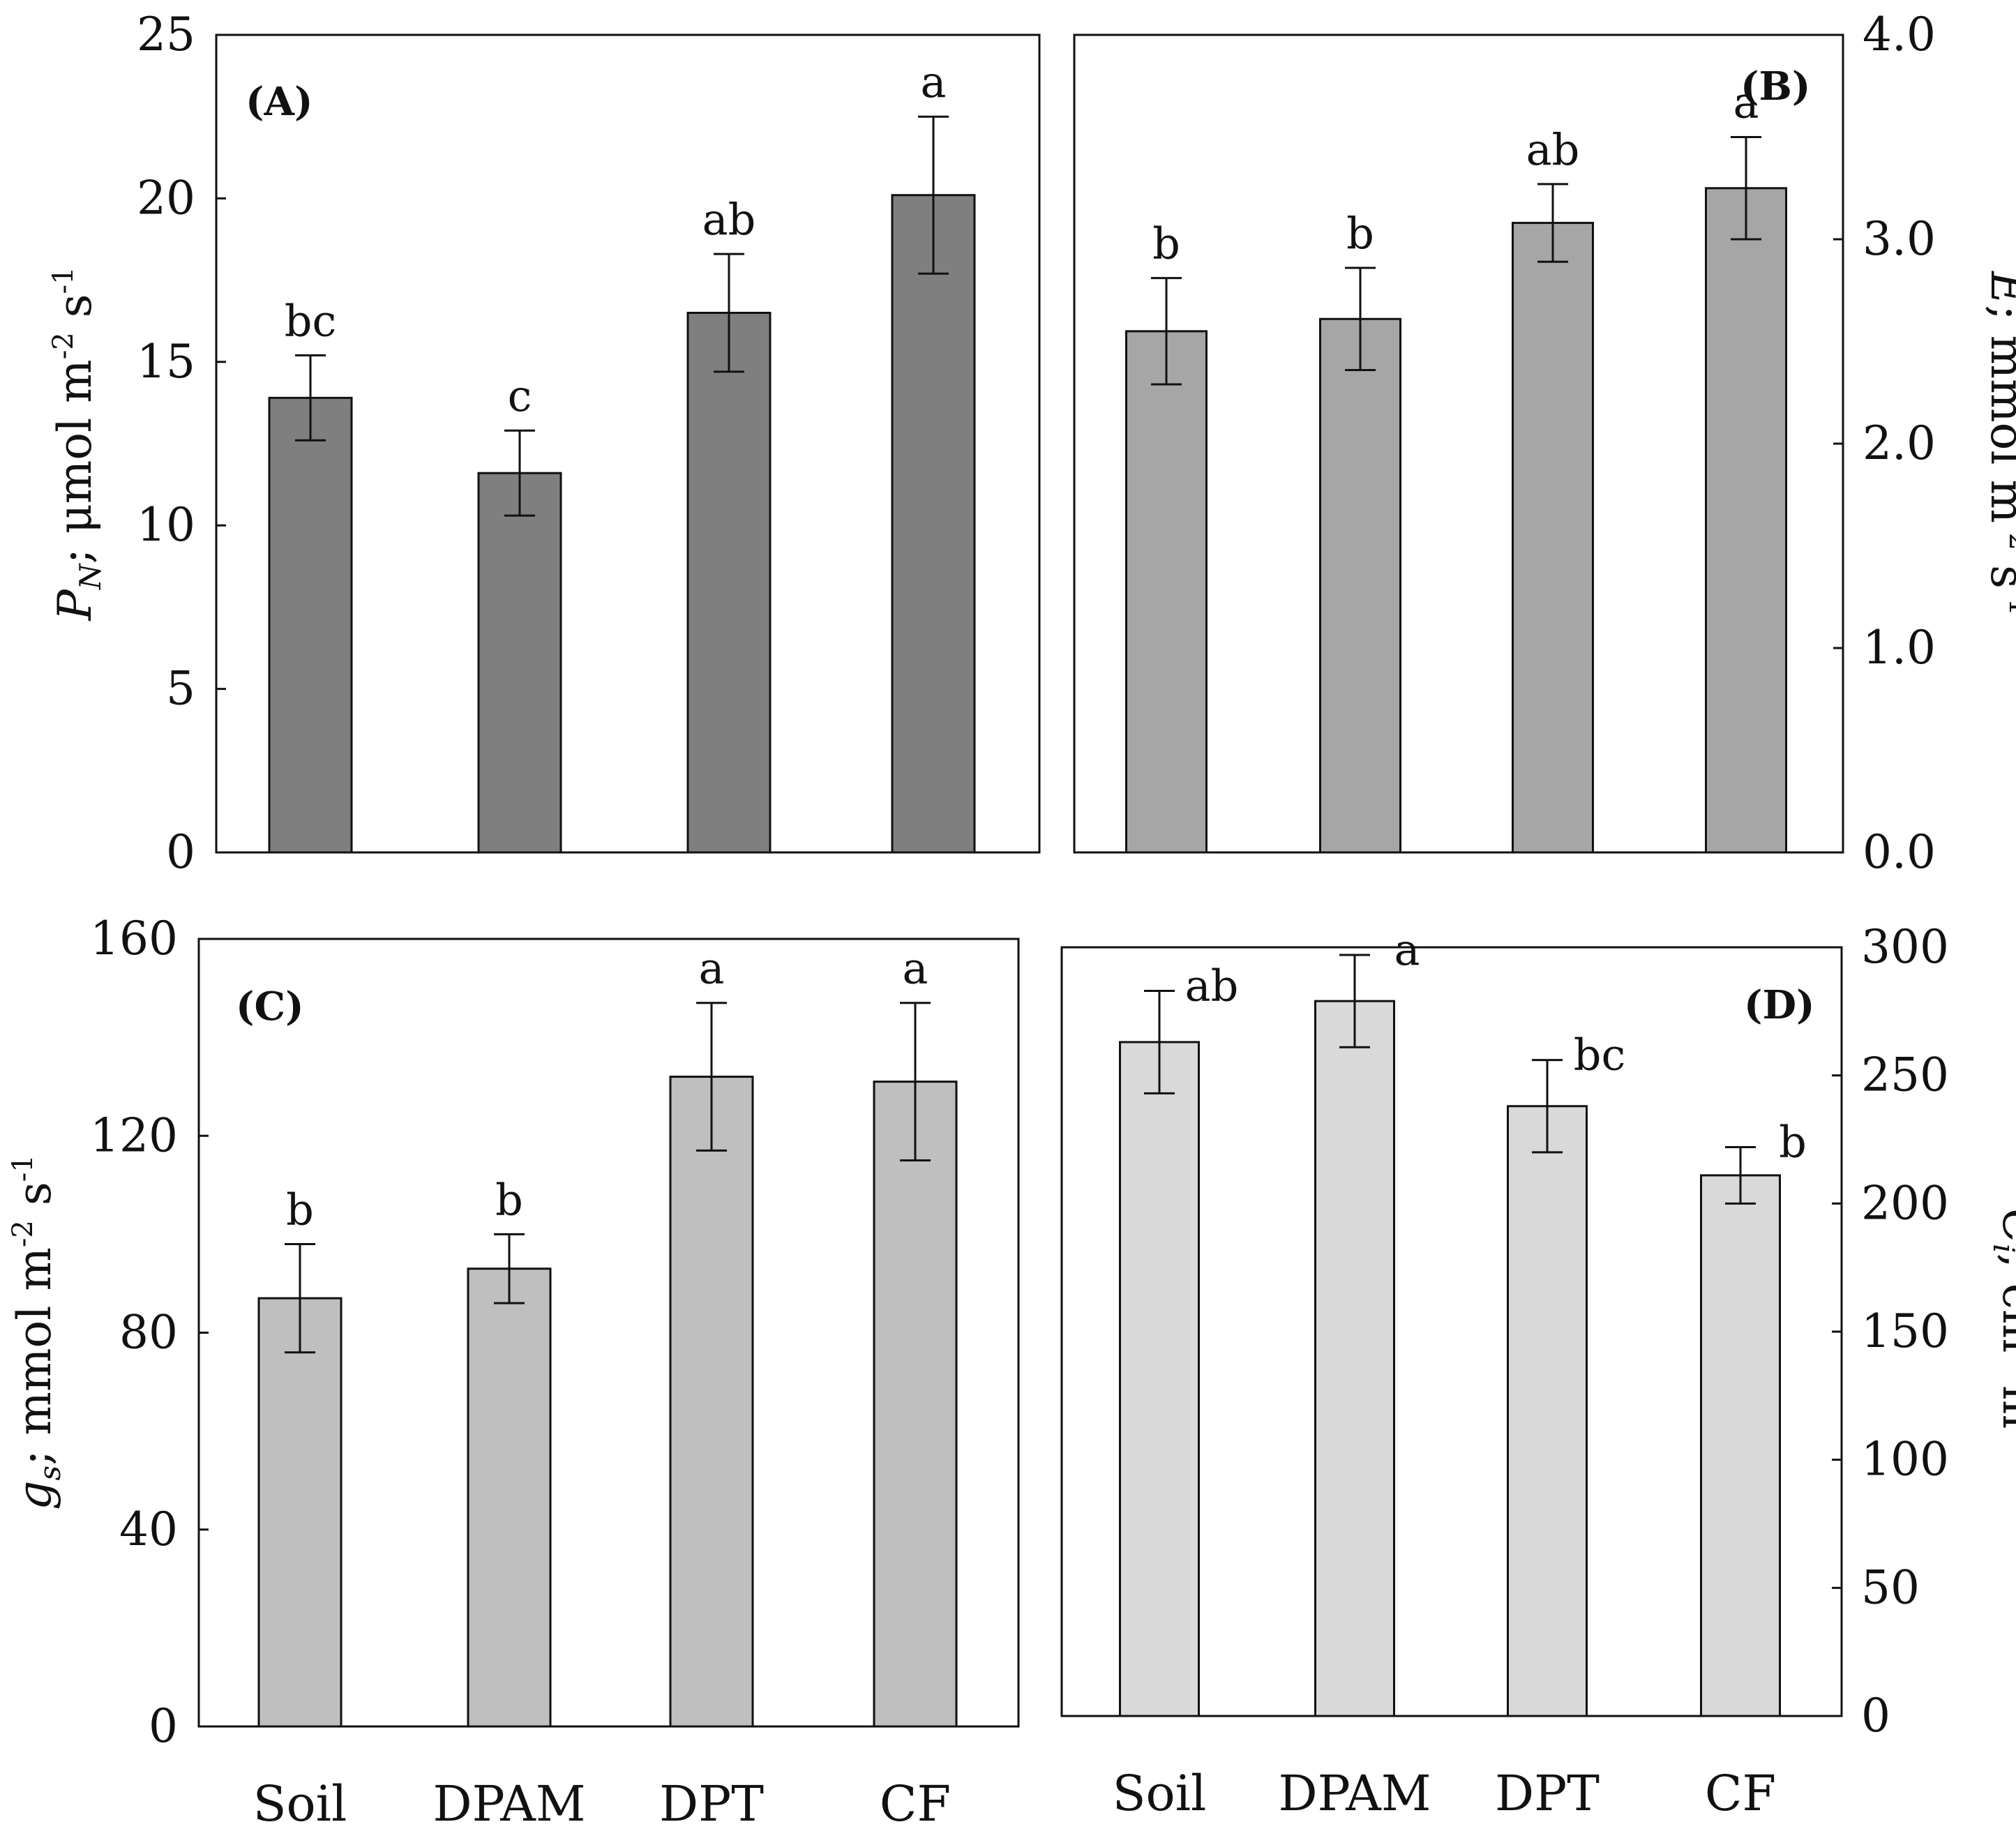  What do you see at coordinates (1779, 1005) in the screenshot?
I see `panel-label: (D)` at bounding box center [1779, 1005].